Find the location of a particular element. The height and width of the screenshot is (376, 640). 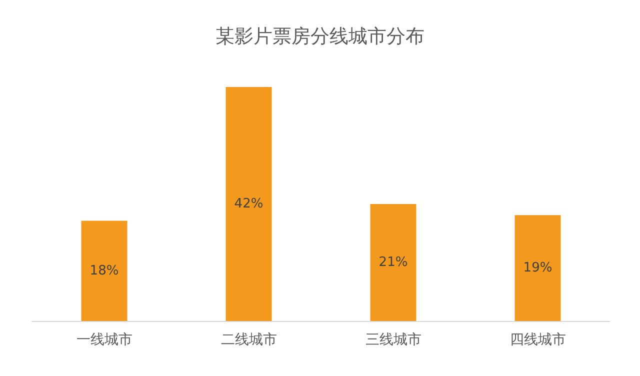

data-label: 19% is located at coordinates (537, 268).